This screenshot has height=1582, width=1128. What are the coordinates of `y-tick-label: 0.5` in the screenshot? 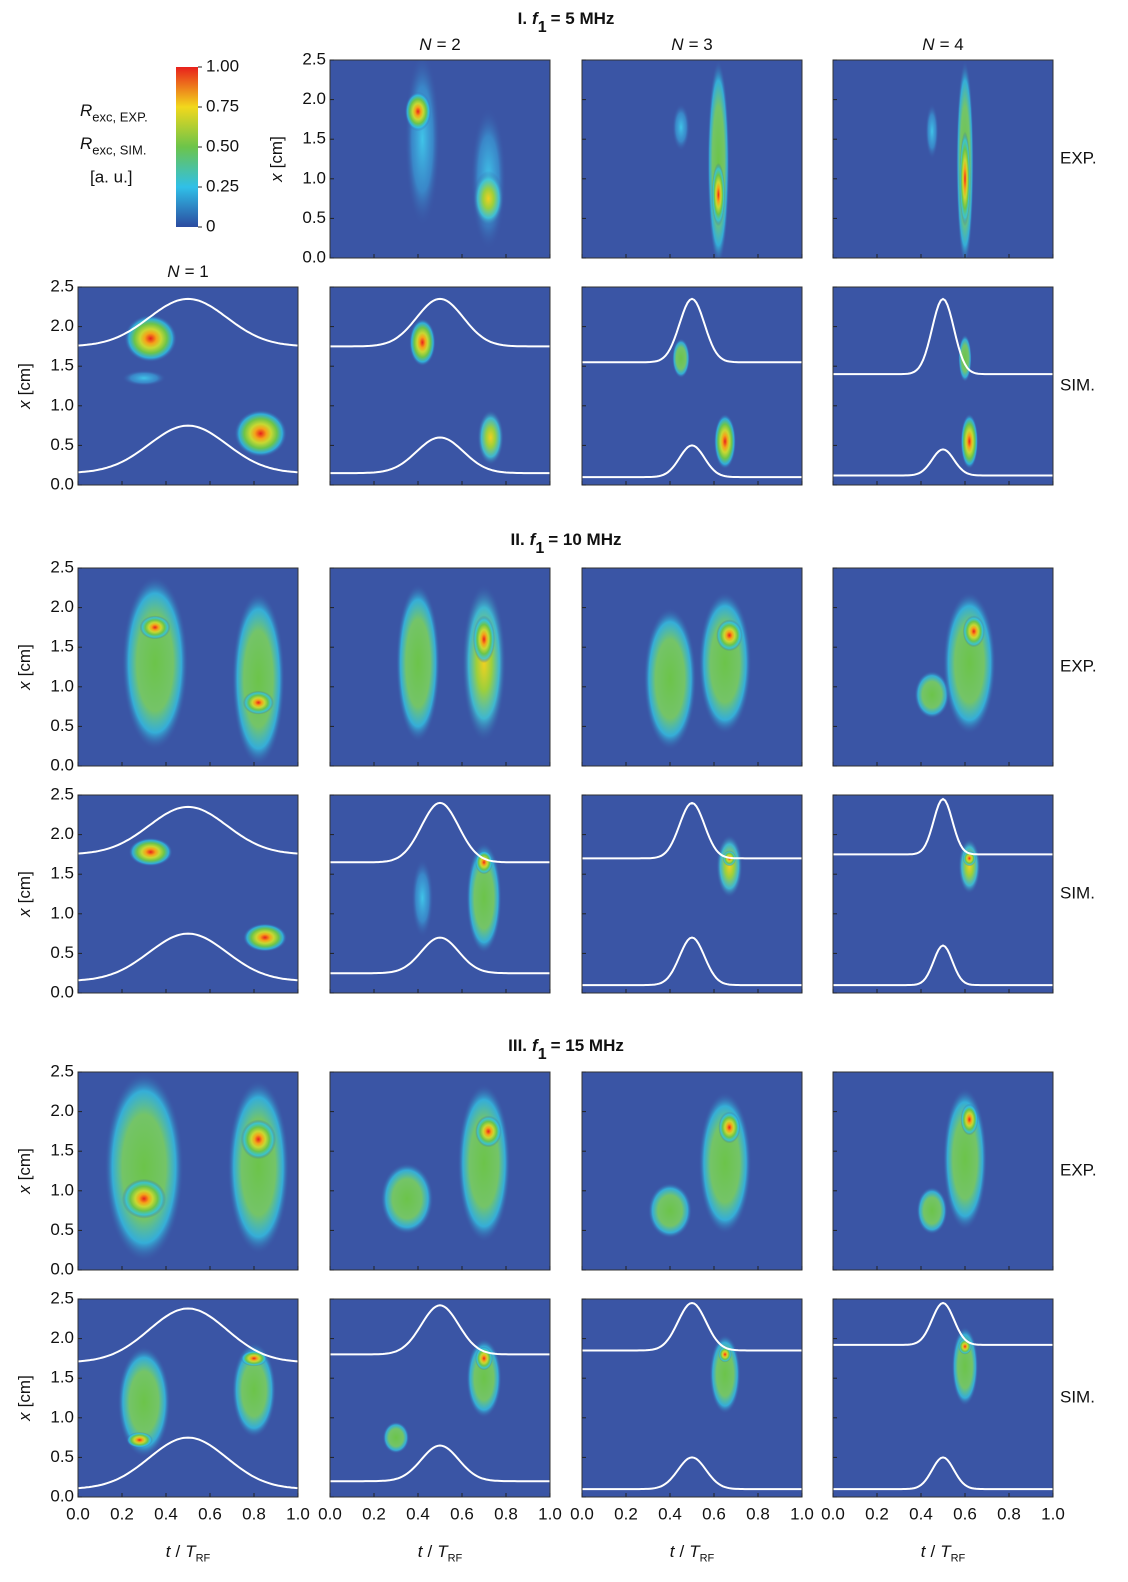 It's located at (314, 217).